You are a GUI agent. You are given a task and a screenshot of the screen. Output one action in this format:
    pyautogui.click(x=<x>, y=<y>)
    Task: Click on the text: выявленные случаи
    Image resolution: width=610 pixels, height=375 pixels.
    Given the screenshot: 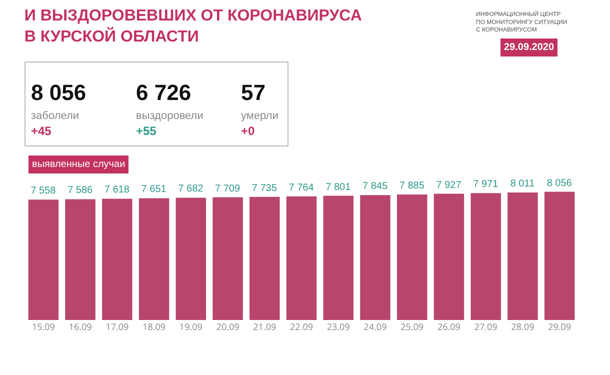 What is the action you would take?
    pyautogui.click(x=79, y=164)
    